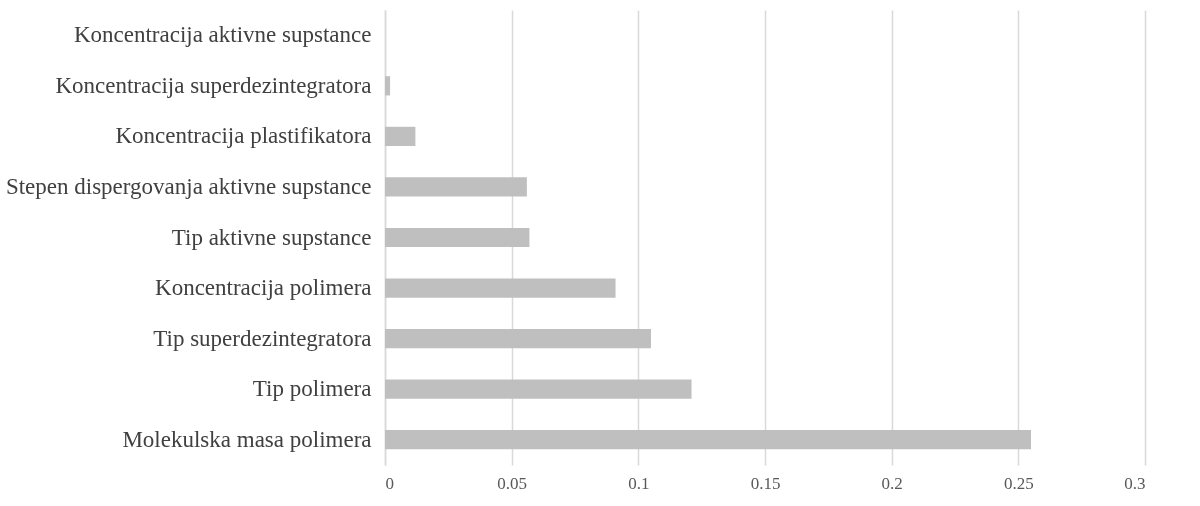 The height and width of the screenshot is (506, 1200). What do you see at coordinates (188, 186) in the screenshot?
I see `y-tick-label: Stepen dispergovanja aktivne supstance` at bounding box center [188, 186].